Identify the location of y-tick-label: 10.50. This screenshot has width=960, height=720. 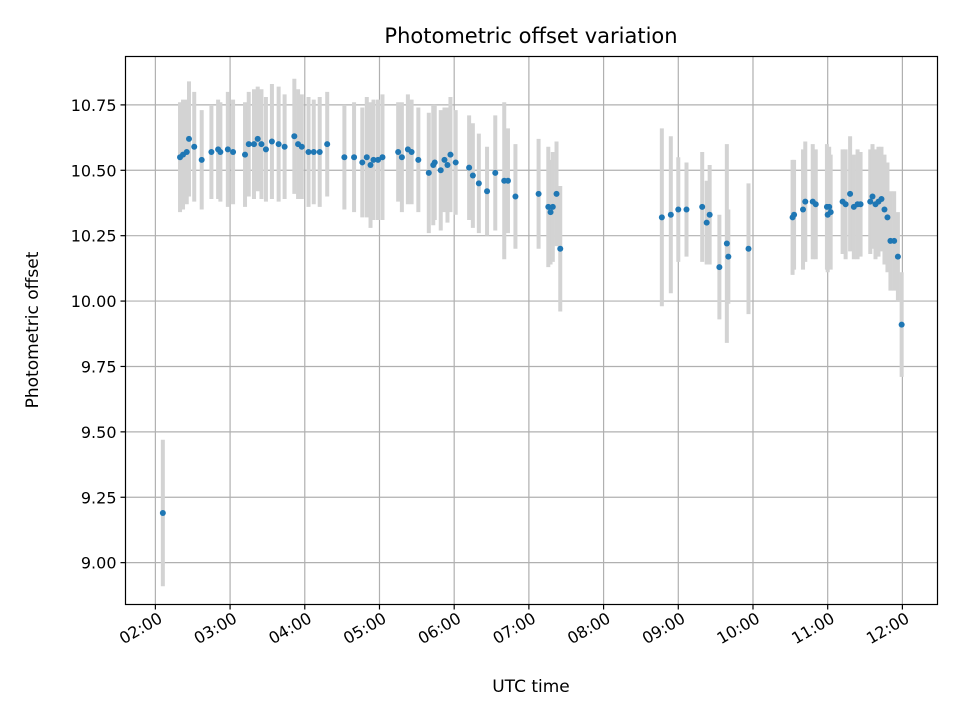
(94, 170).